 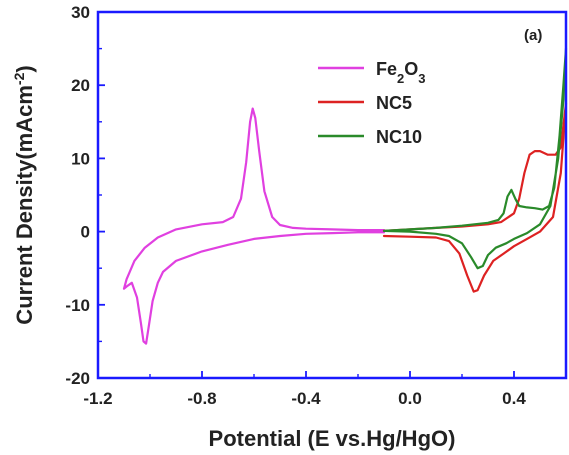 What do you see at coordinates (80, 158) in the screenshot?
I see `y-tick-label: 10` at bounding box center [80, 158].